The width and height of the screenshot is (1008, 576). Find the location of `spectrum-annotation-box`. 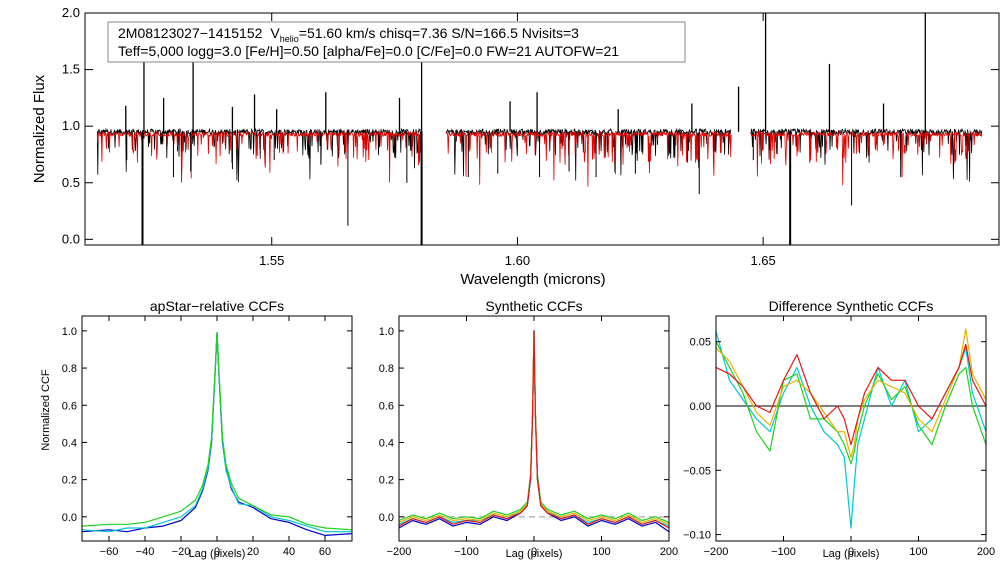

spectrum-annotation-box is located at coordinates (396, 42).